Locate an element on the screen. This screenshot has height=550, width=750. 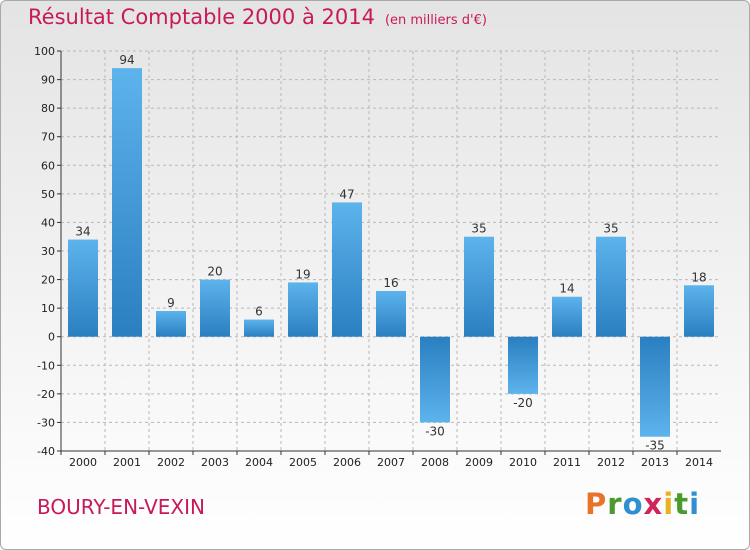
ytick-label: 20 is located at coordinates (48, 280).